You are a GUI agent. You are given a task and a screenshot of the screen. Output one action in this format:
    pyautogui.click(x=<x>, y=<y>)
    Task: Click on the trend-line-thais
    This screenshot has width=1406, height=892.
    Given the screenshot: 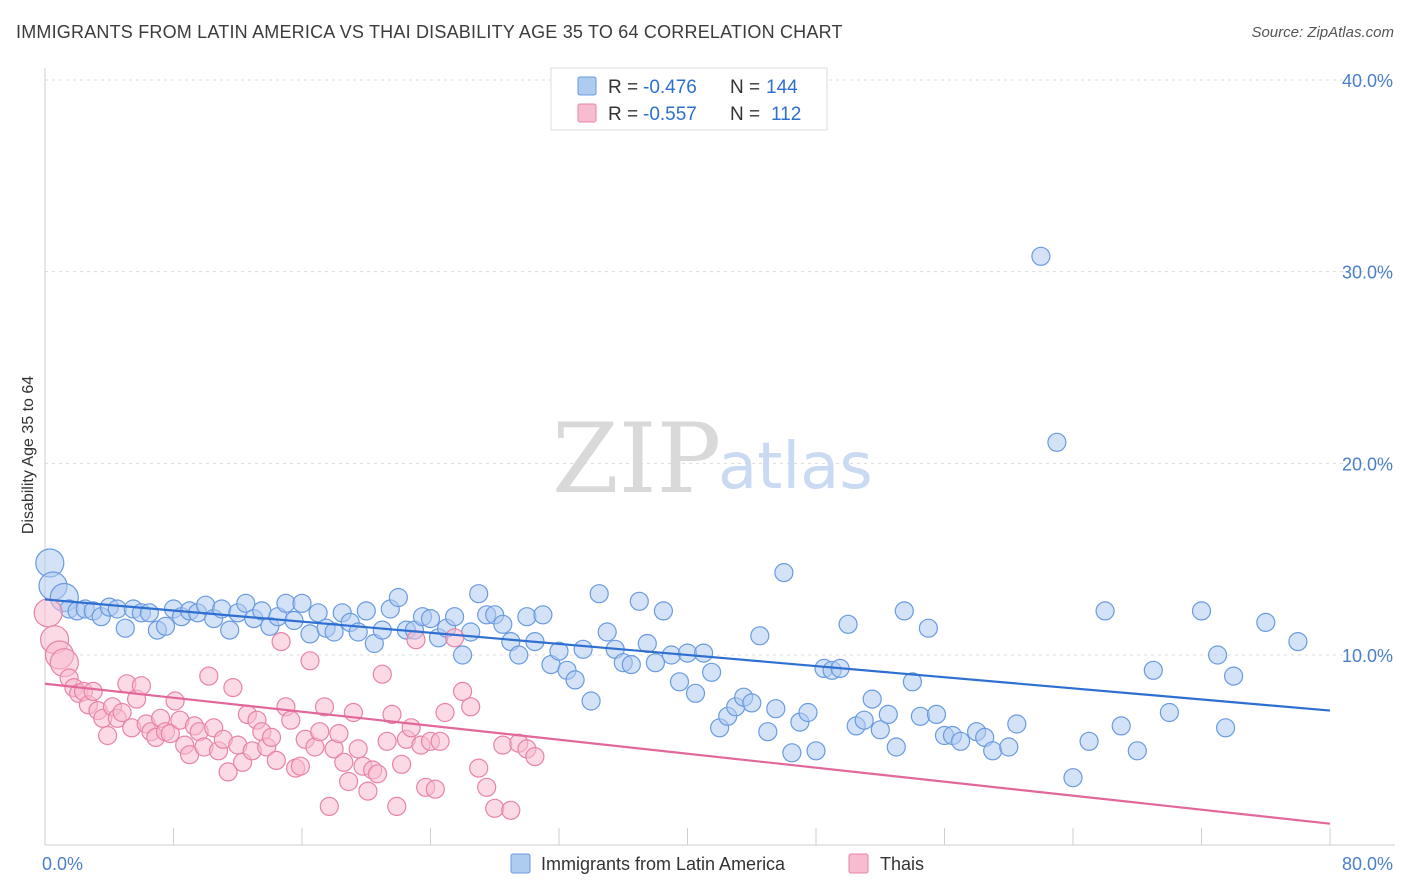 What is the action you would take?
    pyautogui.click(x=687, y=753)
    